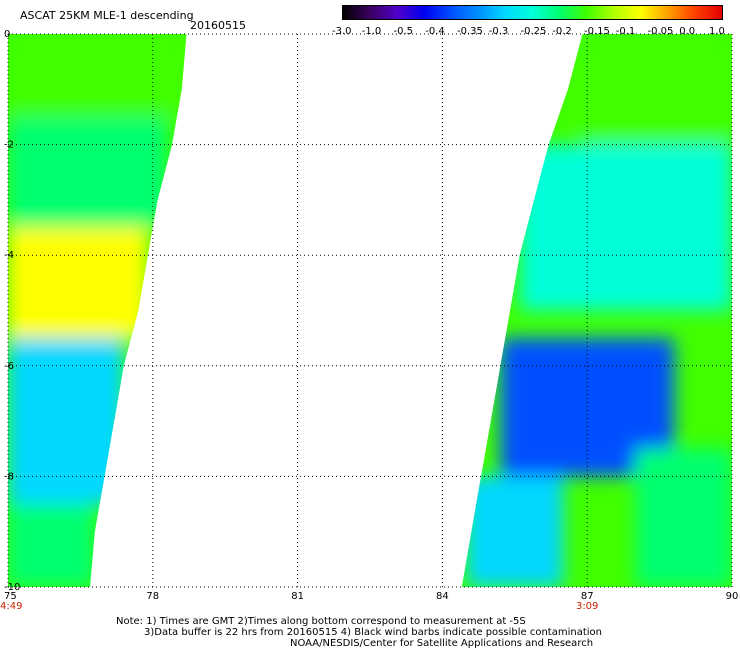 This screenshot has height=650, width=740. Describe the element at coordinates (587, 606) in the screenshot. I see `time-label: 3:09` at that location.